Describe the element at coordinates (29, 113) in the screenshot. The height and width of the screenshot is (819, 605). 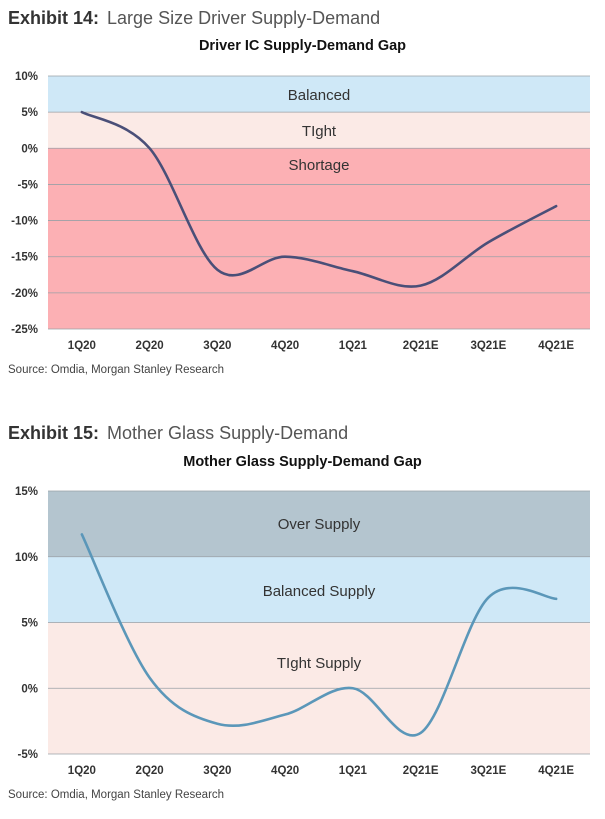
I see `y-tick-label-1: 5%` at that location.